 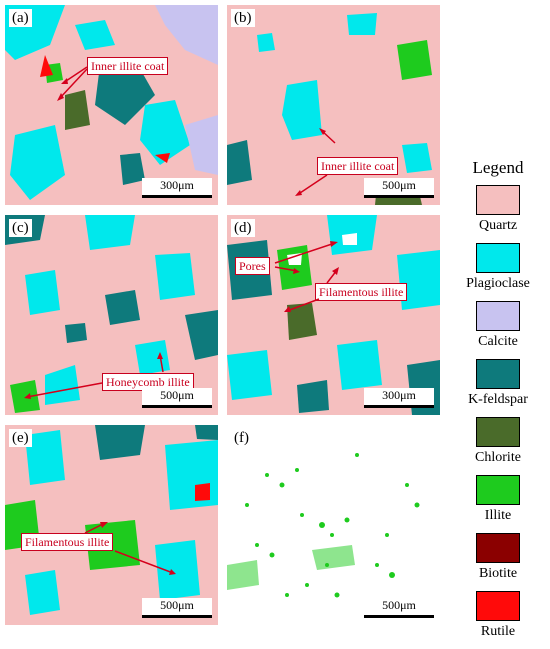 I want to click on legend-swatch-k-feldspar, so click(x=498, y=374).